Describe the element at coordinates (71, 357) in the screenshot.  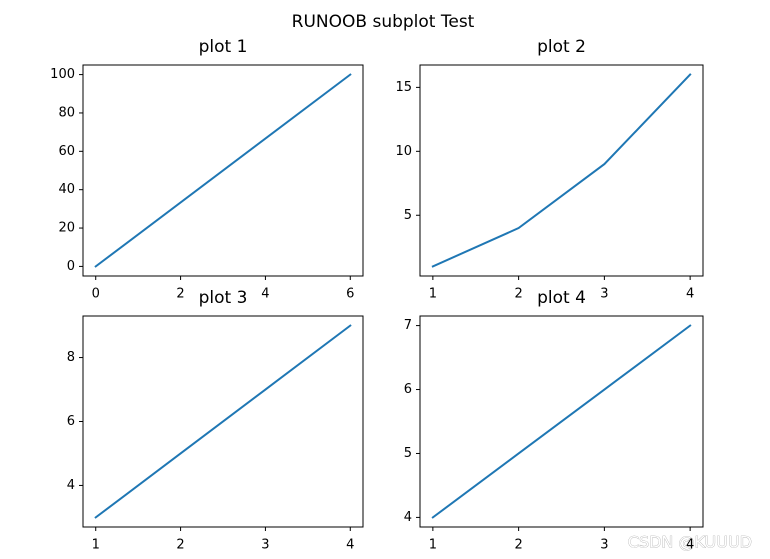
I see `y-tick-label: 8` at that location.